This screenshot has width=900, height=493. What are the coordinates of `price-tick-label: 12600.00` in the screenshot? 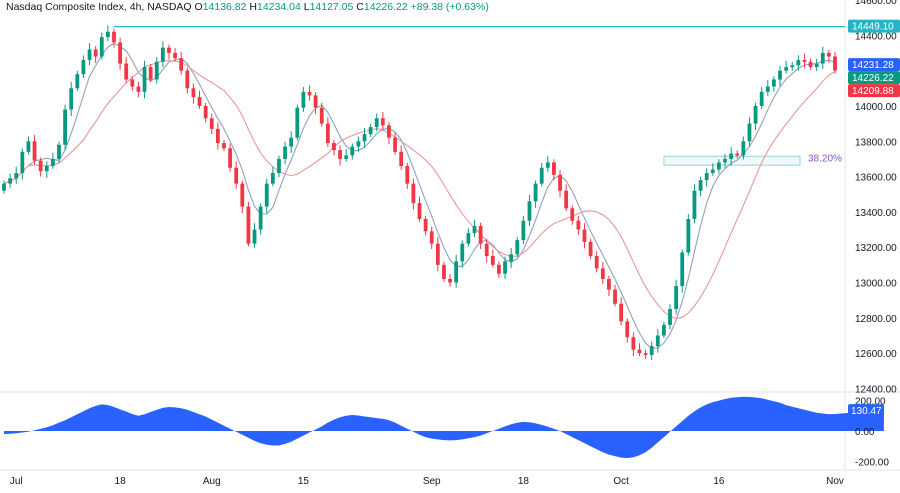 It's located at (876, 354).